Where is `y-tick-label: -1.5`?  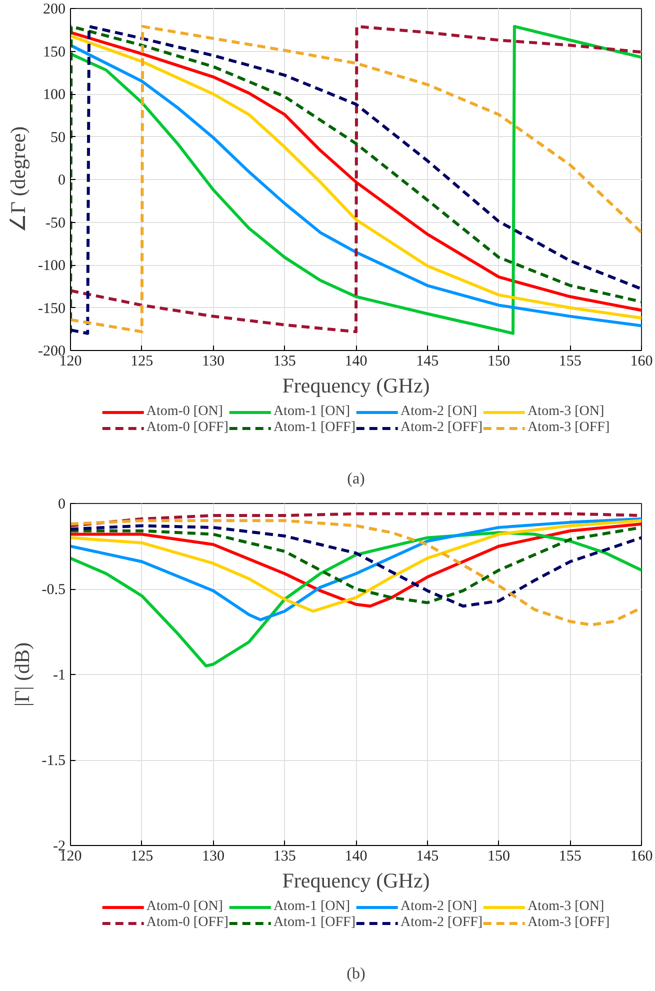 y-tick-label: -1.5 is located at coordinates (54, 761).